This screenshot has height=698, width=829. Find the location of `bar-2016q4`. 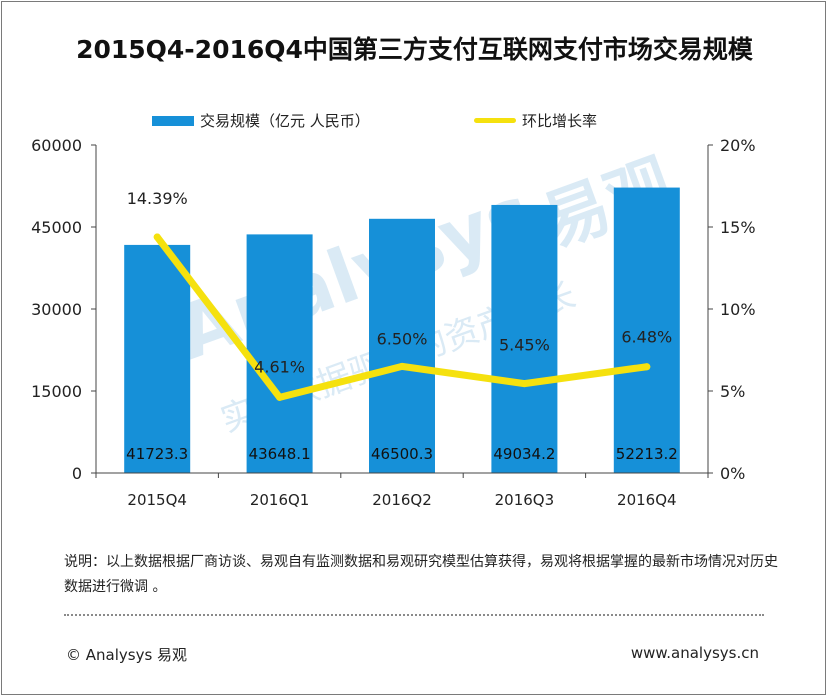

bar-2016q4 is located at coordinates (646, 330).